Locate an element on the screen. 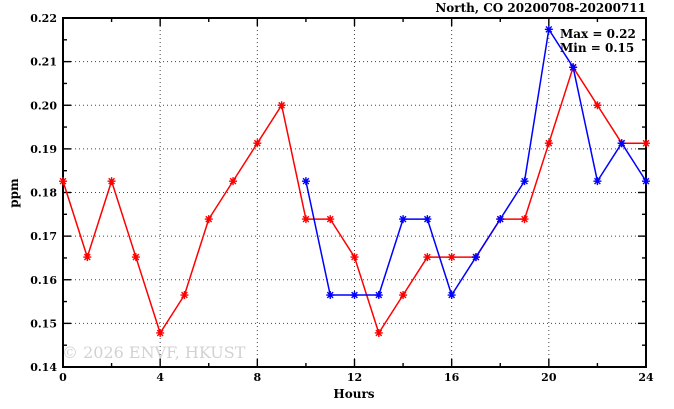  y-tick-label: 0.21 is located at coordinates (43, 62).